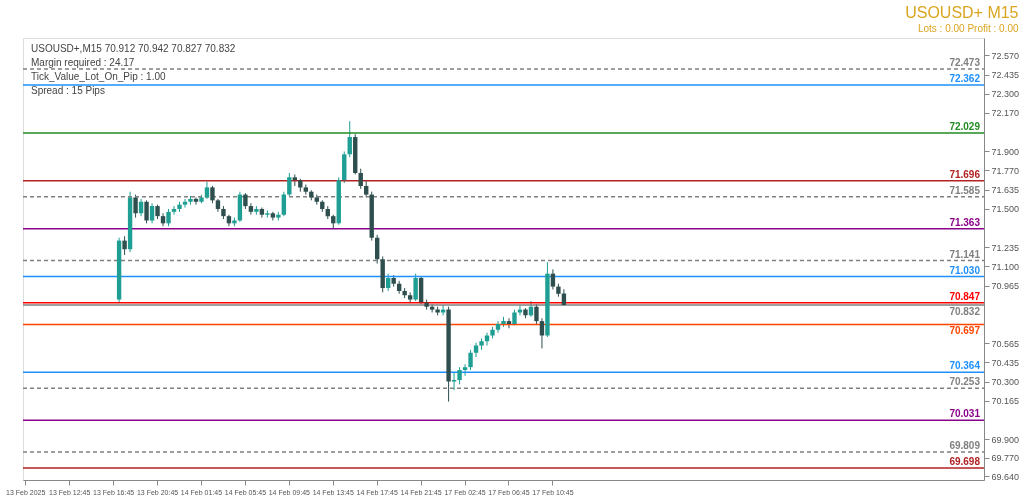  I want to click on ref-line-label: 71.030, so click(965, 270).